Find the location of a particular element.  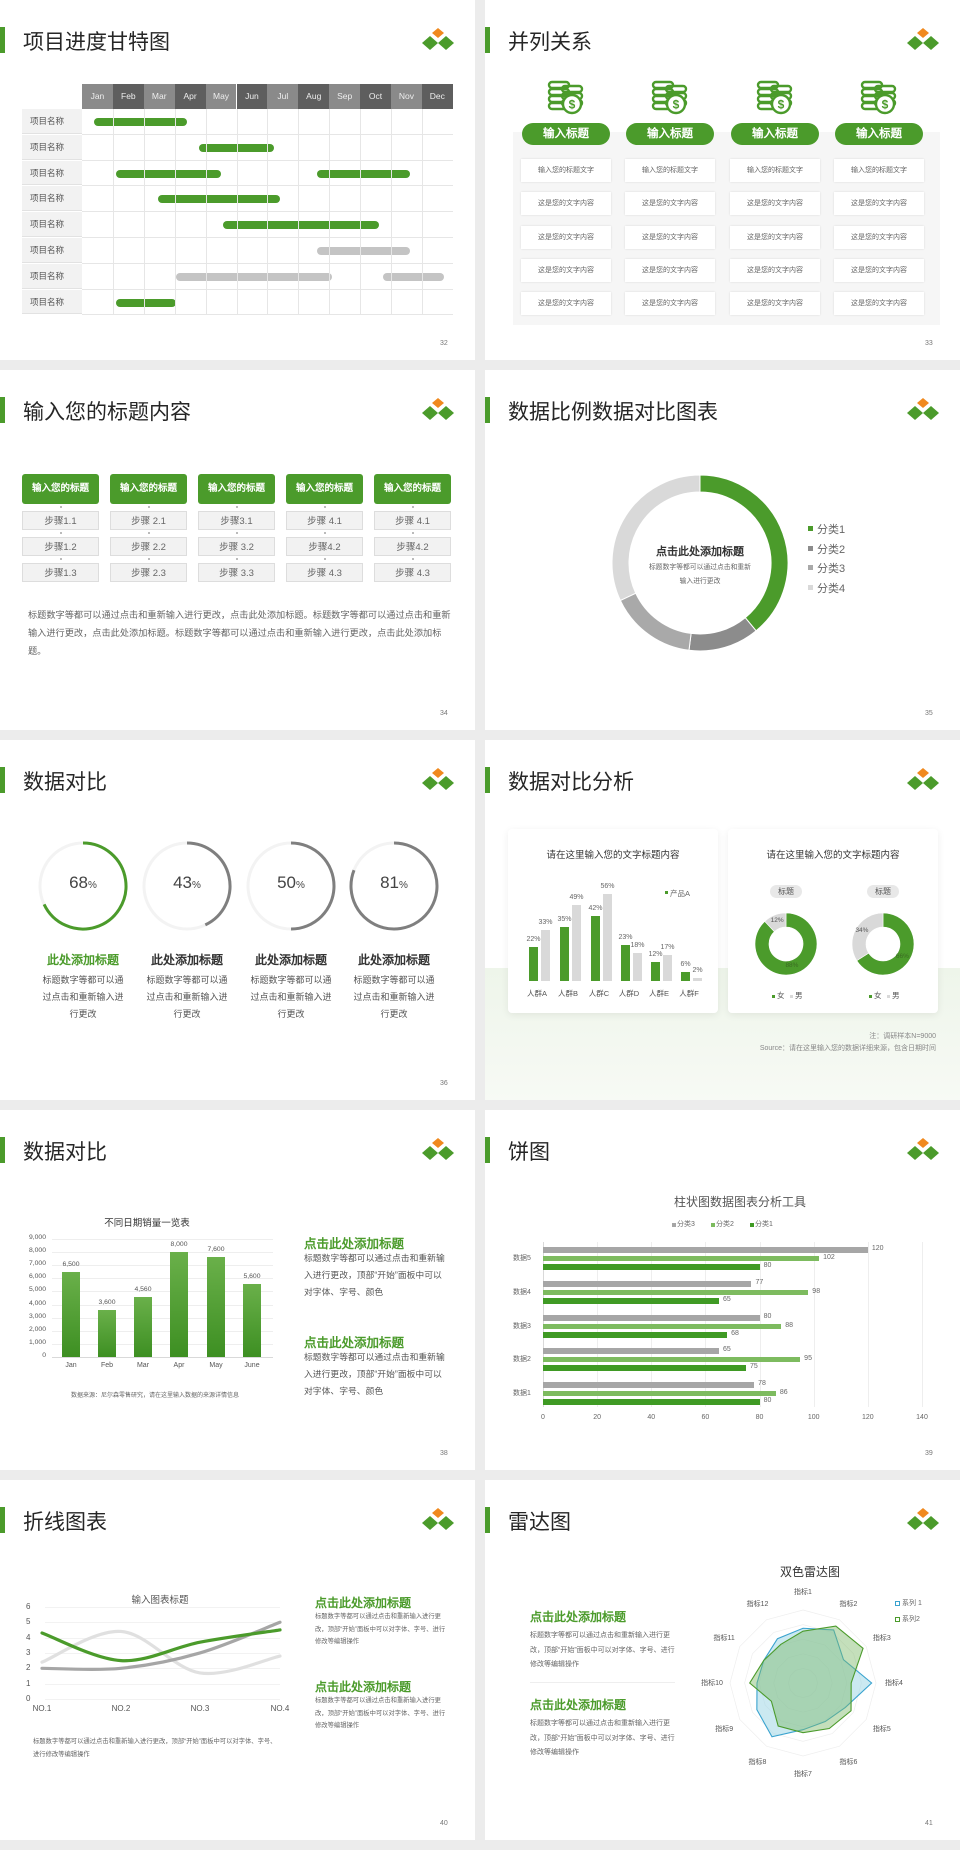

step-item: 步骤 3.2 is located at coordinates (236, 546).